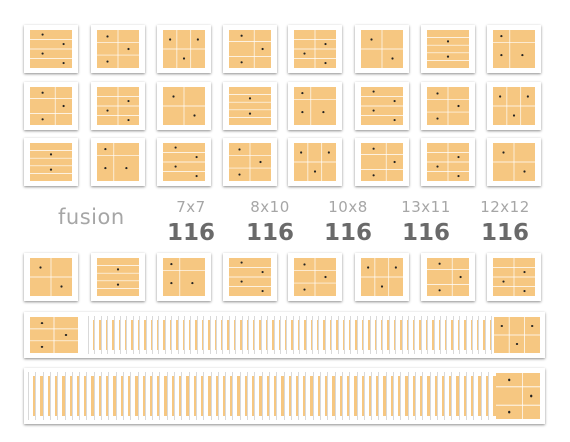  What do you see at coordinates (270, 207) in the screenshot?
I see `size-label: 8x10` at bounding box center [270, 207].